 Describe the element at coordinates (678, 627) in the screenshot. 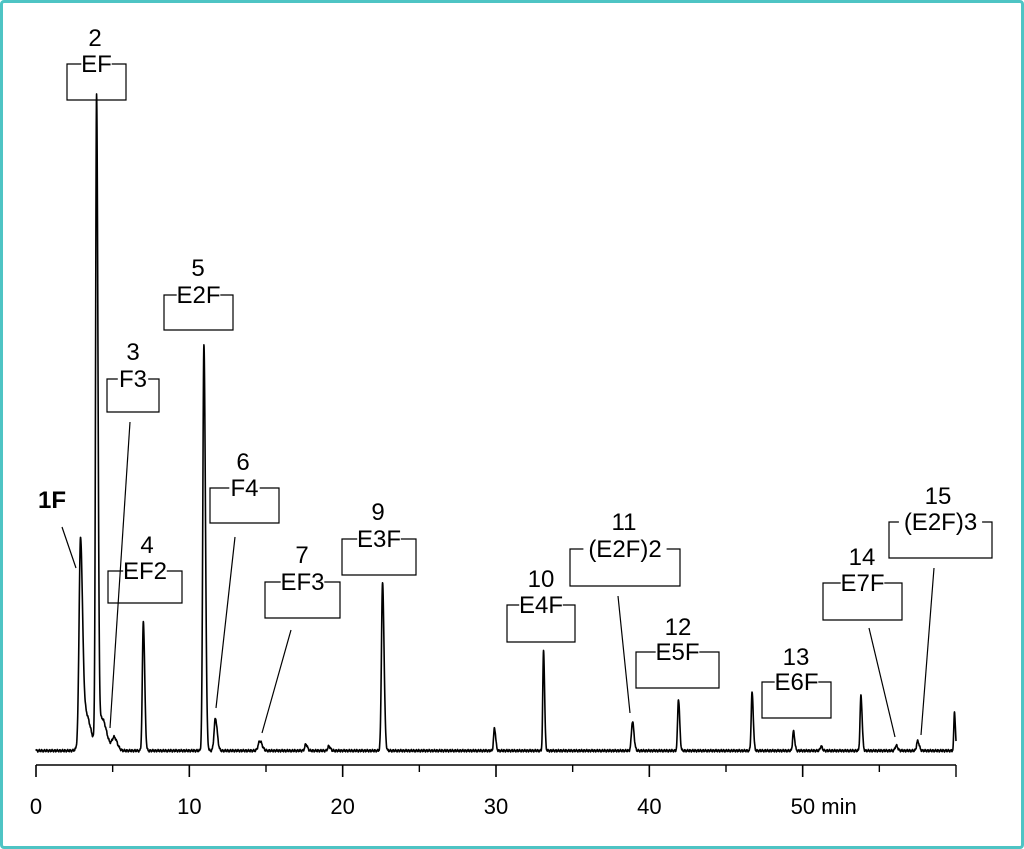

I see `peak-number: 12` at that location.